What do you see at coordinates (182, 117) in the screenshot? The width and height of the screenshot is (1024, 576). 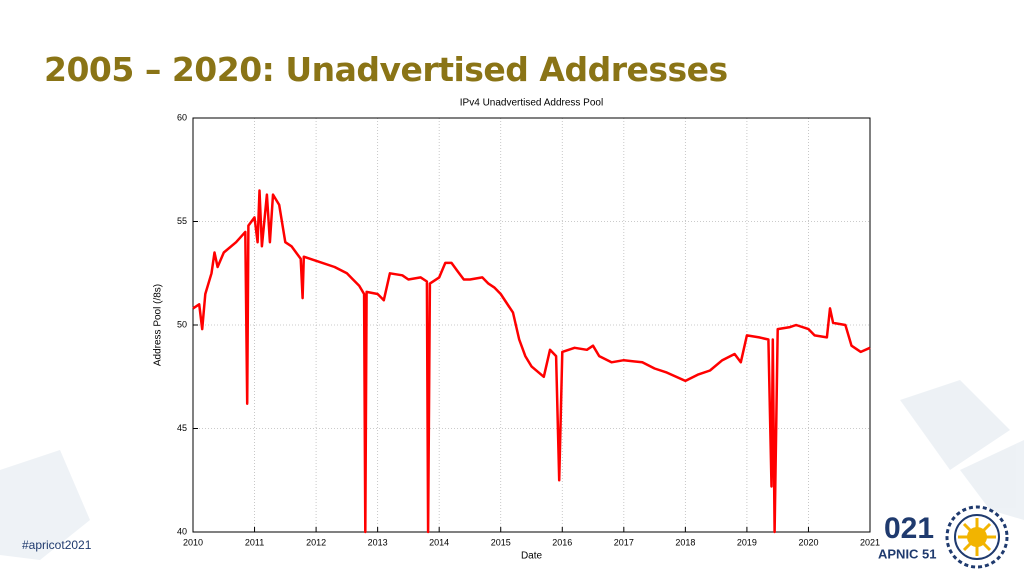 I see `y-tick-label: 60` at bounding box center [182, 117].